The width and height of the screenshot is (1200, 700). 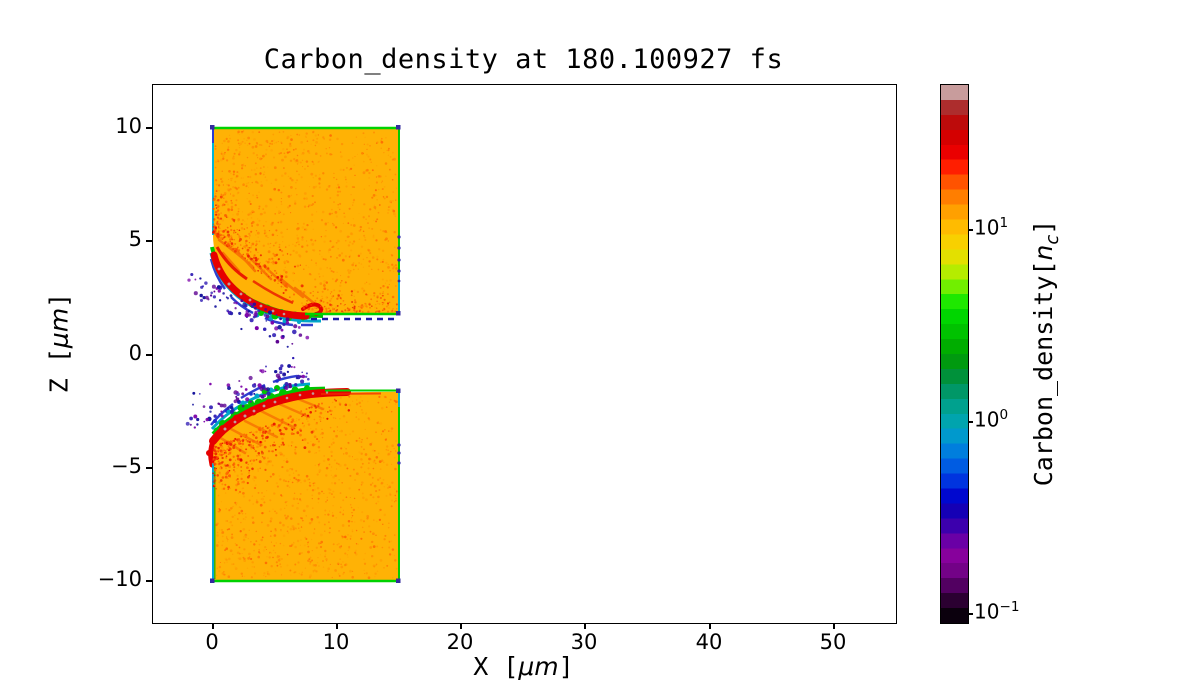 I want to click on plot-title: Carbon_density at 180.100927 fs, so click(x=523, y=59).